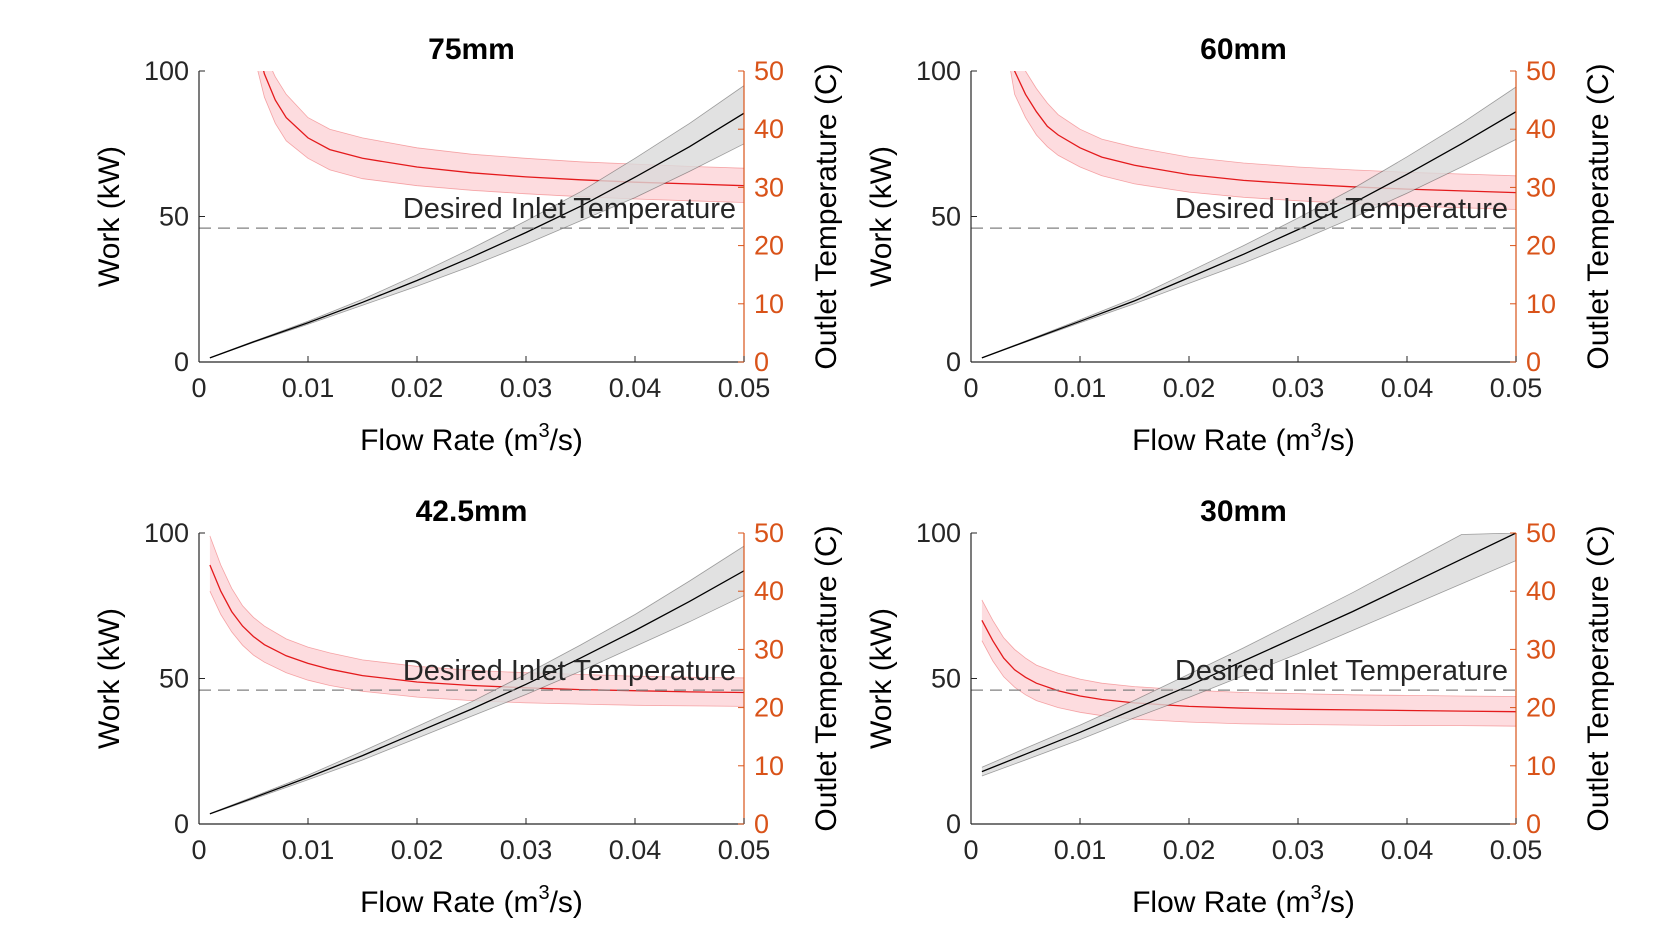 The height and width of the screenshot is (941, 1666). Describe the element at coordinates (1243, 49) in the screenshot. I see `chart-title: 60mm` at that location.